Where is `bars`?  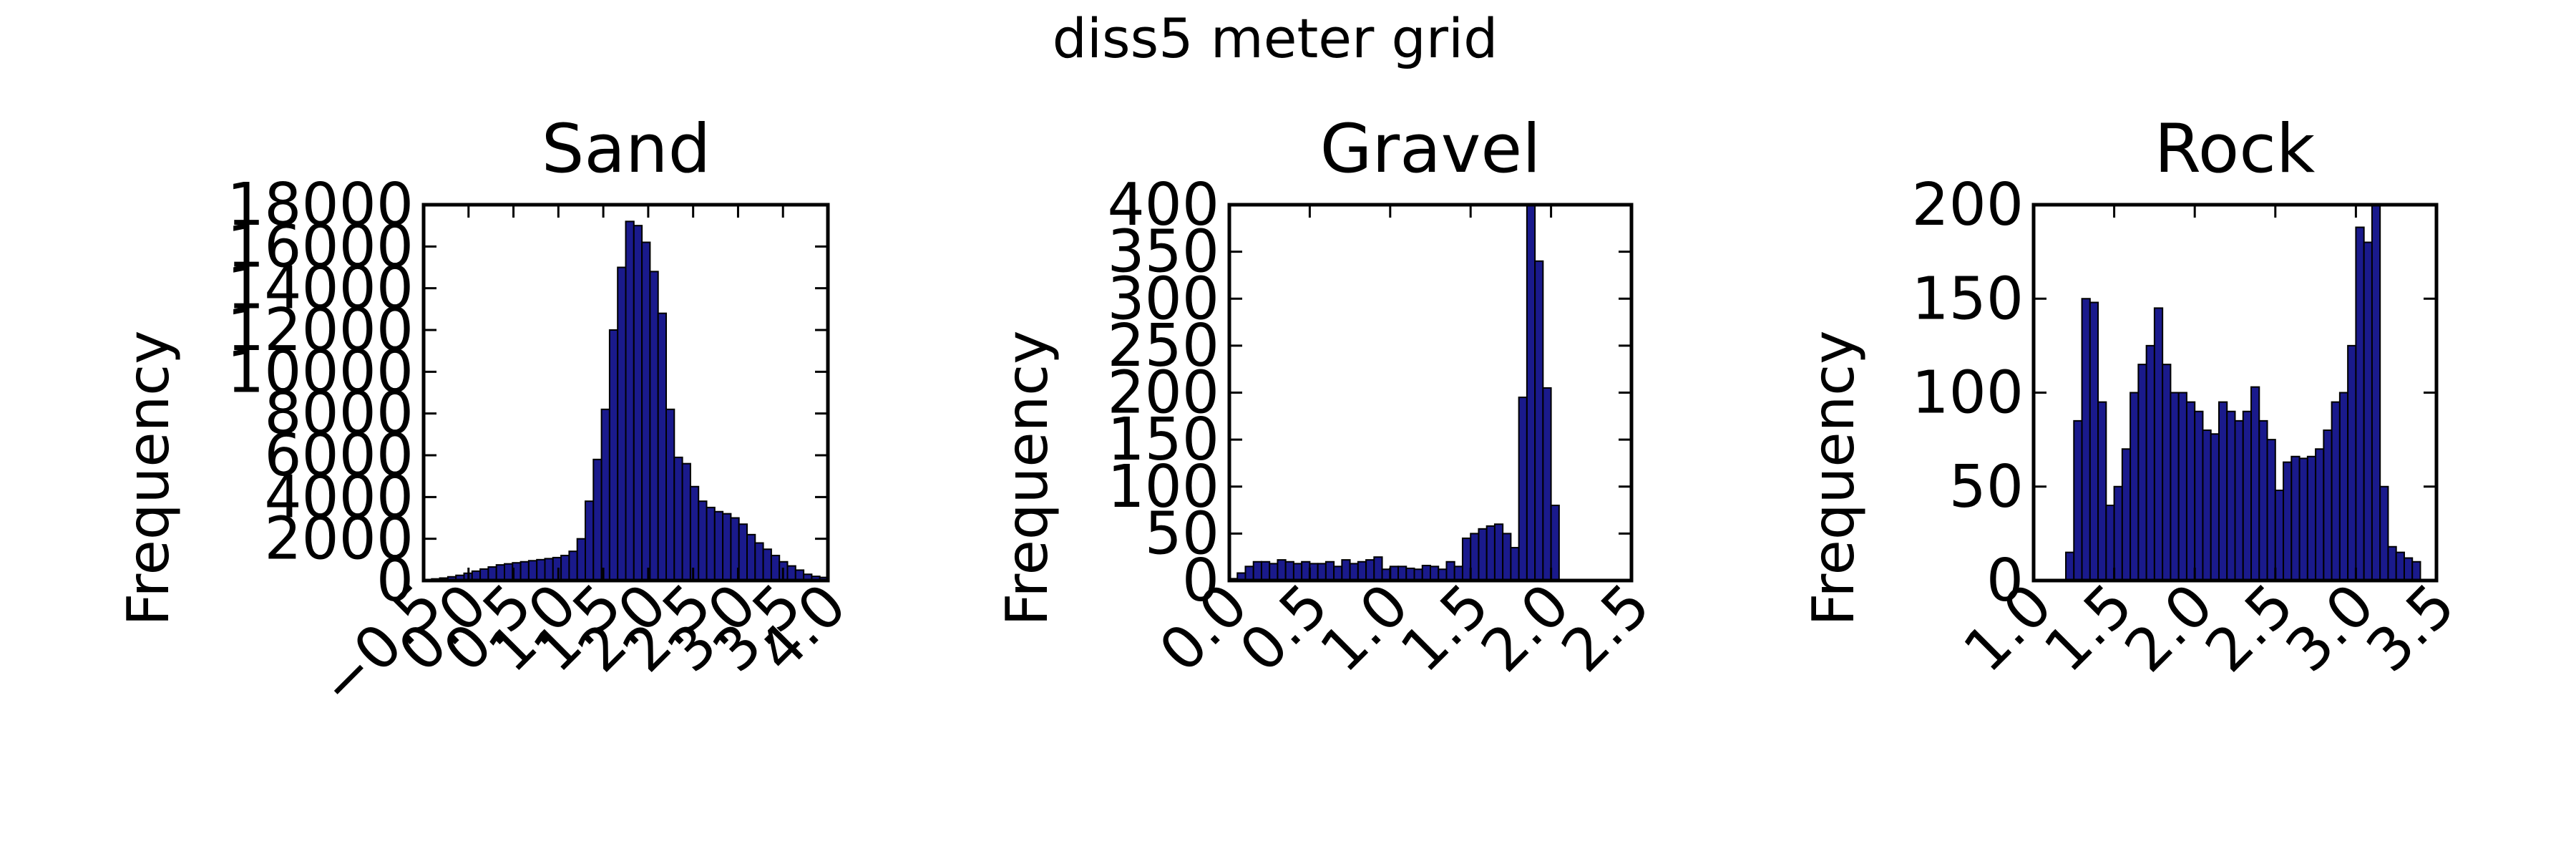
bars is located at coordinates (2243, 392).